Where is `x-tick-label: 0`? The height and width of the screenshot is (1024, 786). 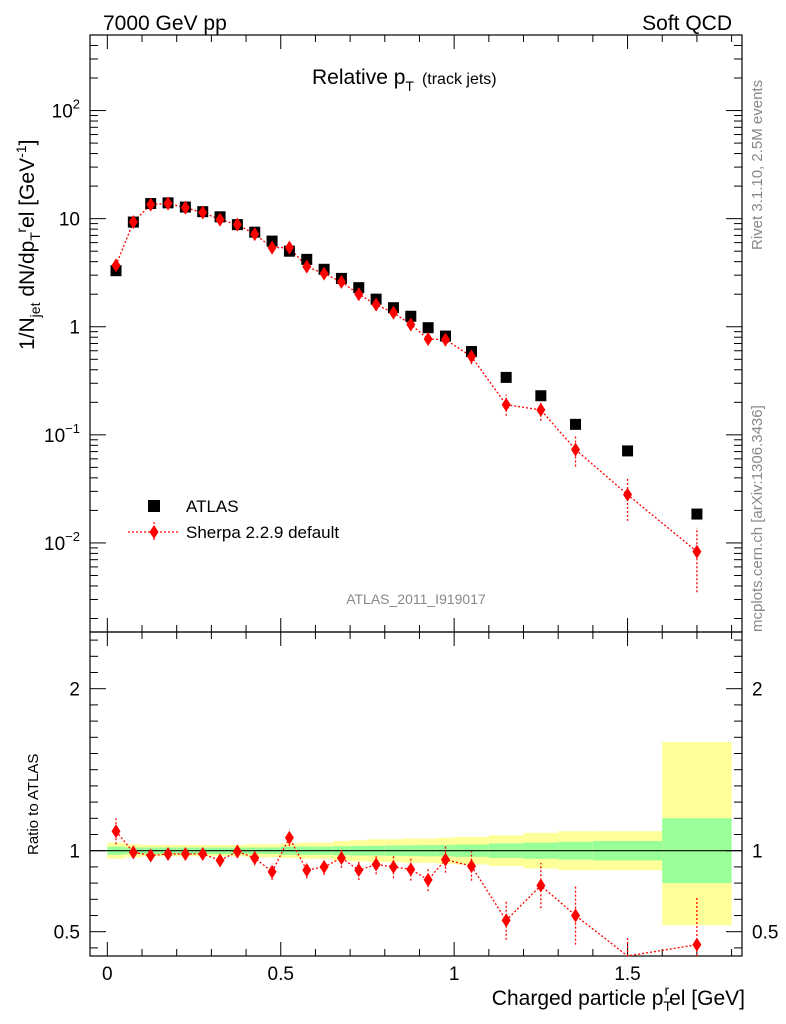
x-tick-label: 0 is located at coordinates (107, 974).